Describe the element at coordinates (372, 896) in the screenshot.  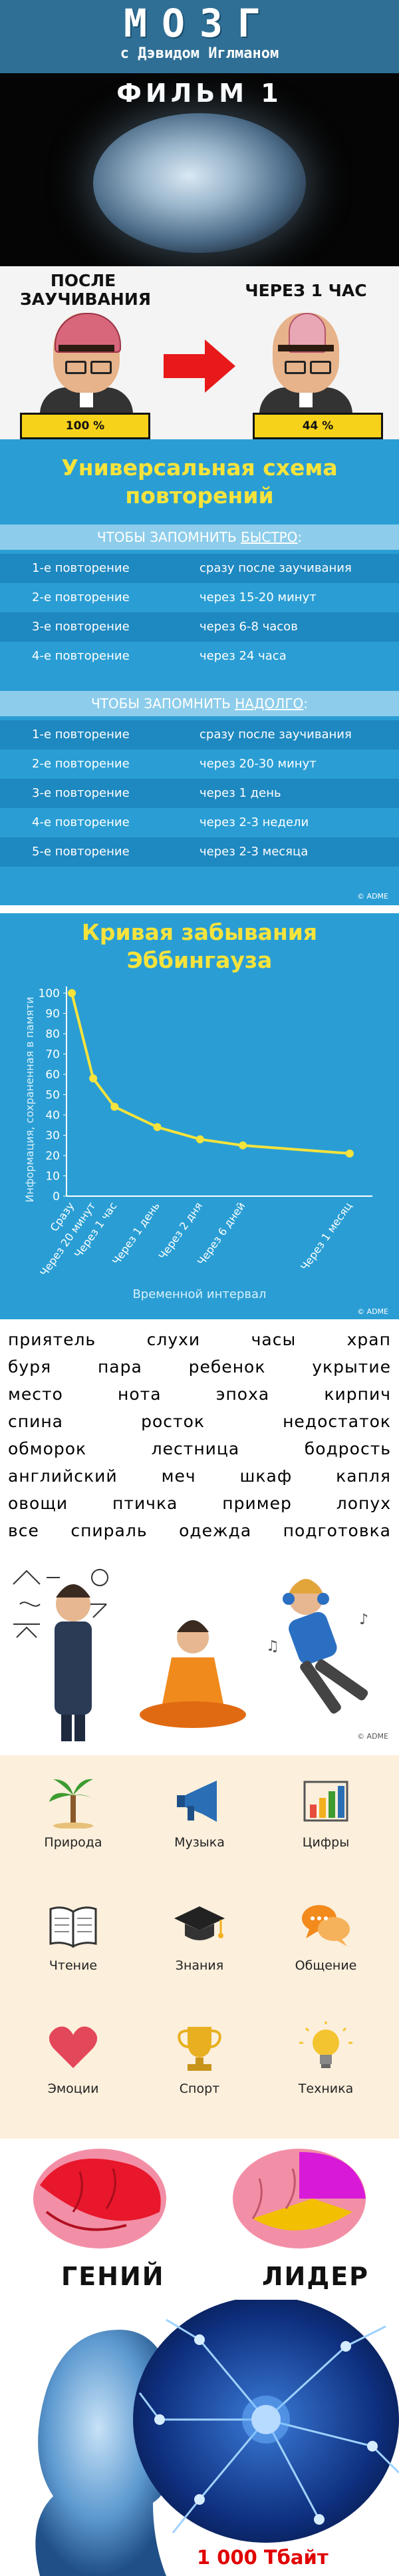
I see `schedule-watermark: © ADME` at that location.